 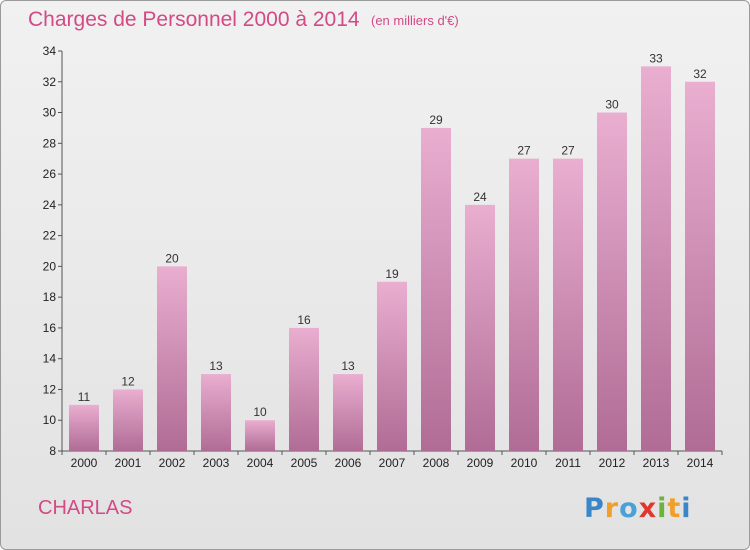 What do you see at coordinates (524, 151) in the screenshot?
I see `value-label-2010: 27` at bounding box center [524, 151].